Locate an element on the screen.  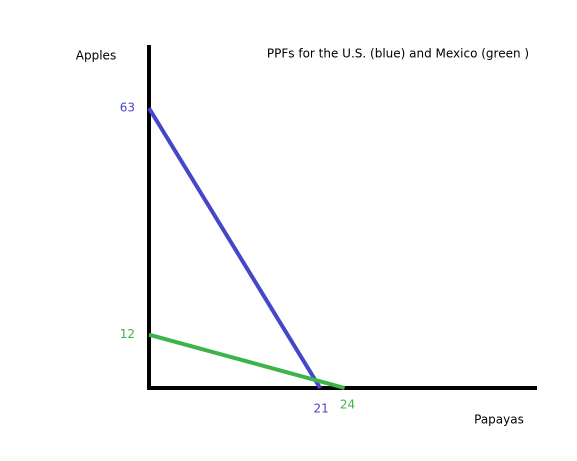
x-axis-label: Papayas is located at coordinates (499, 420).